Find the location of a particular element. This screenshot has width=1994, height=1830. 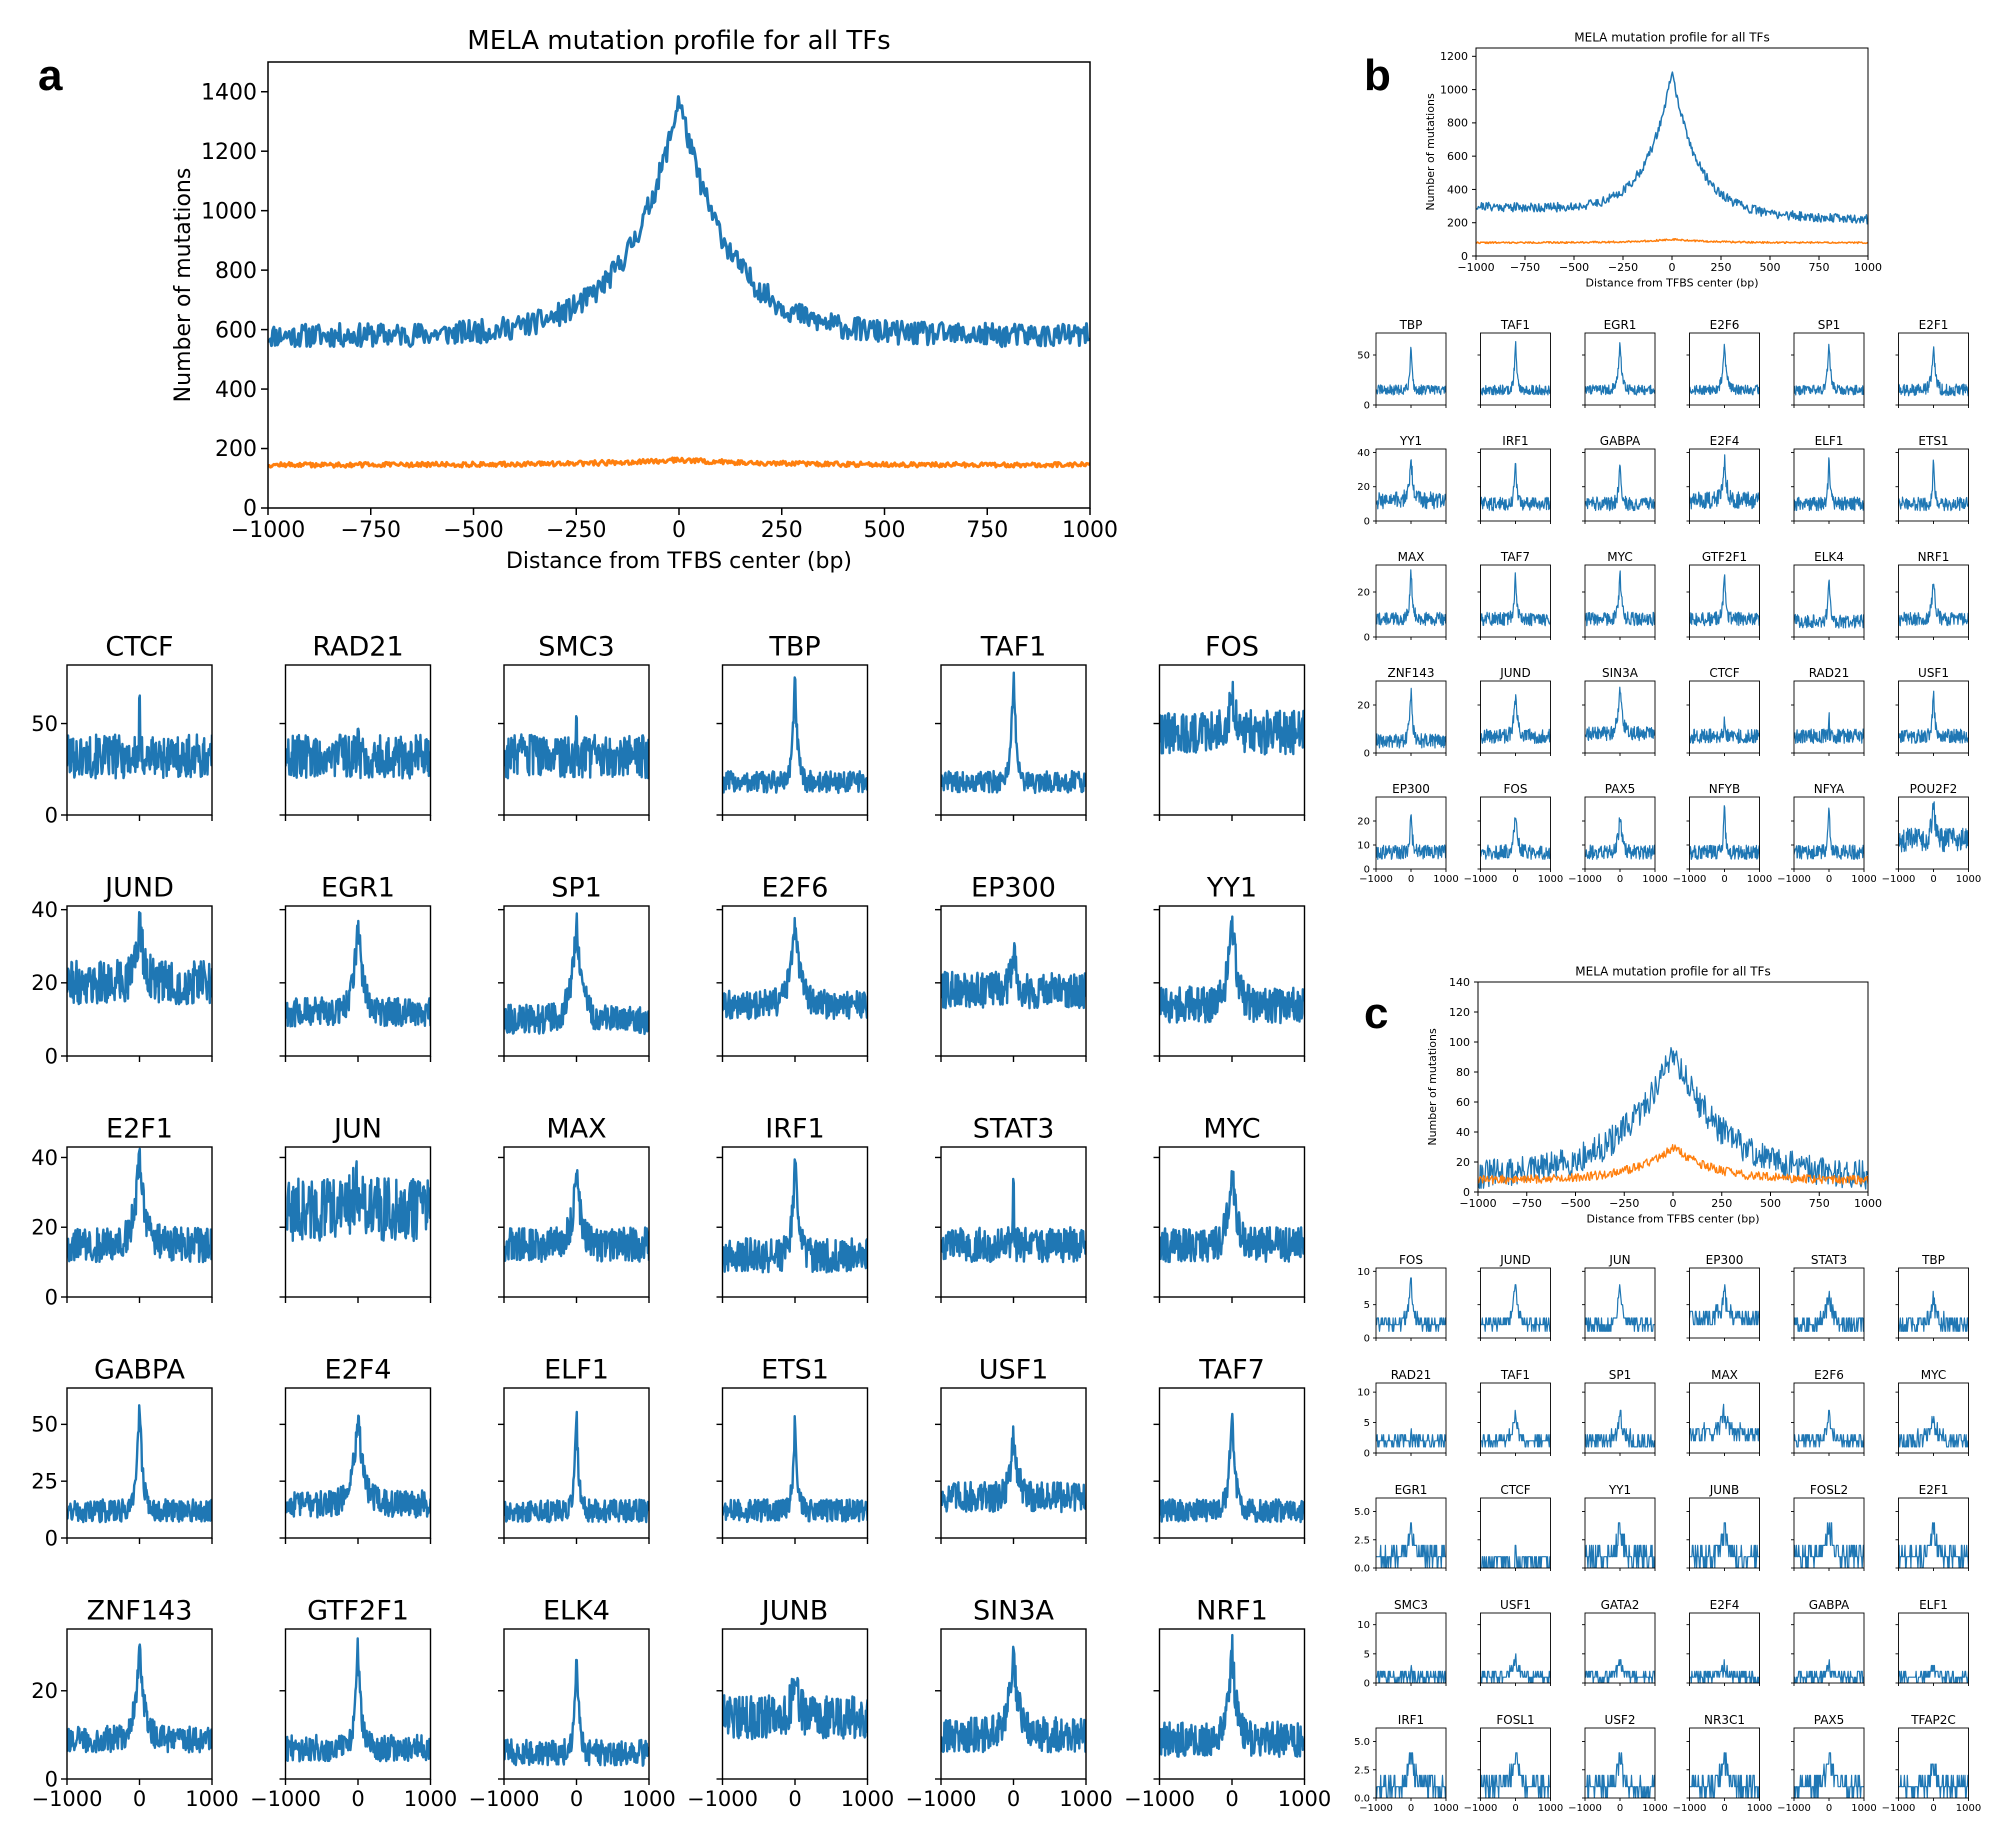

subplot-elk4: ELK4 is located at coordinates (1828, 595).